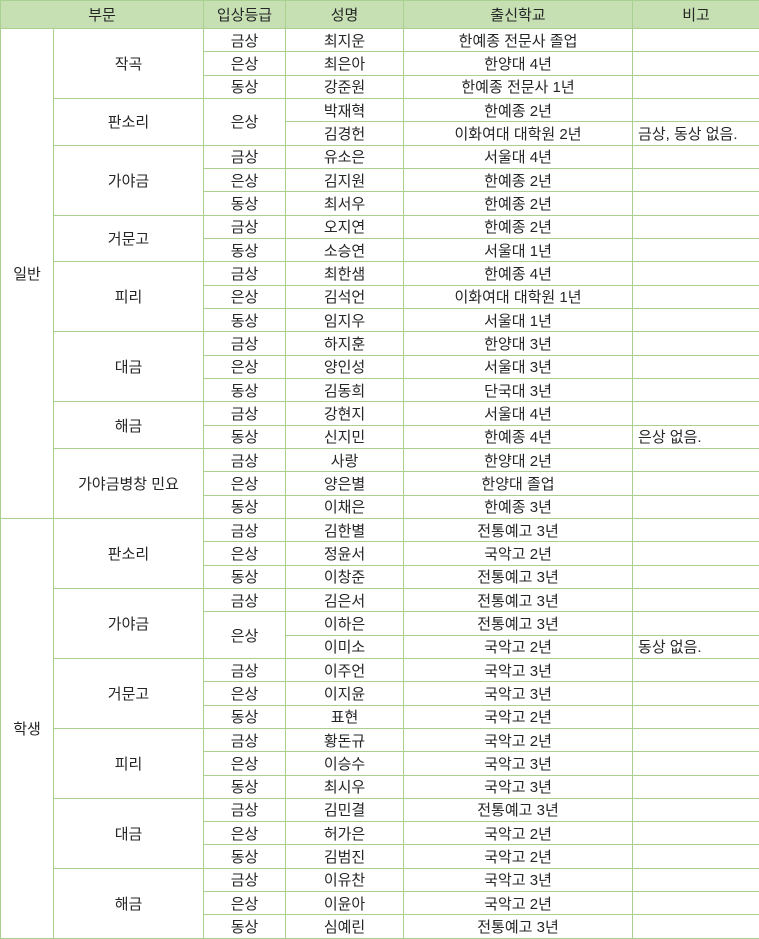 This screenshot has width=759, height=939. What do you see at coordinates (380, 203) in the screenshot?
I see `table-row: 동상 최서우 한예종 2년` at bounding box center [380, 203].